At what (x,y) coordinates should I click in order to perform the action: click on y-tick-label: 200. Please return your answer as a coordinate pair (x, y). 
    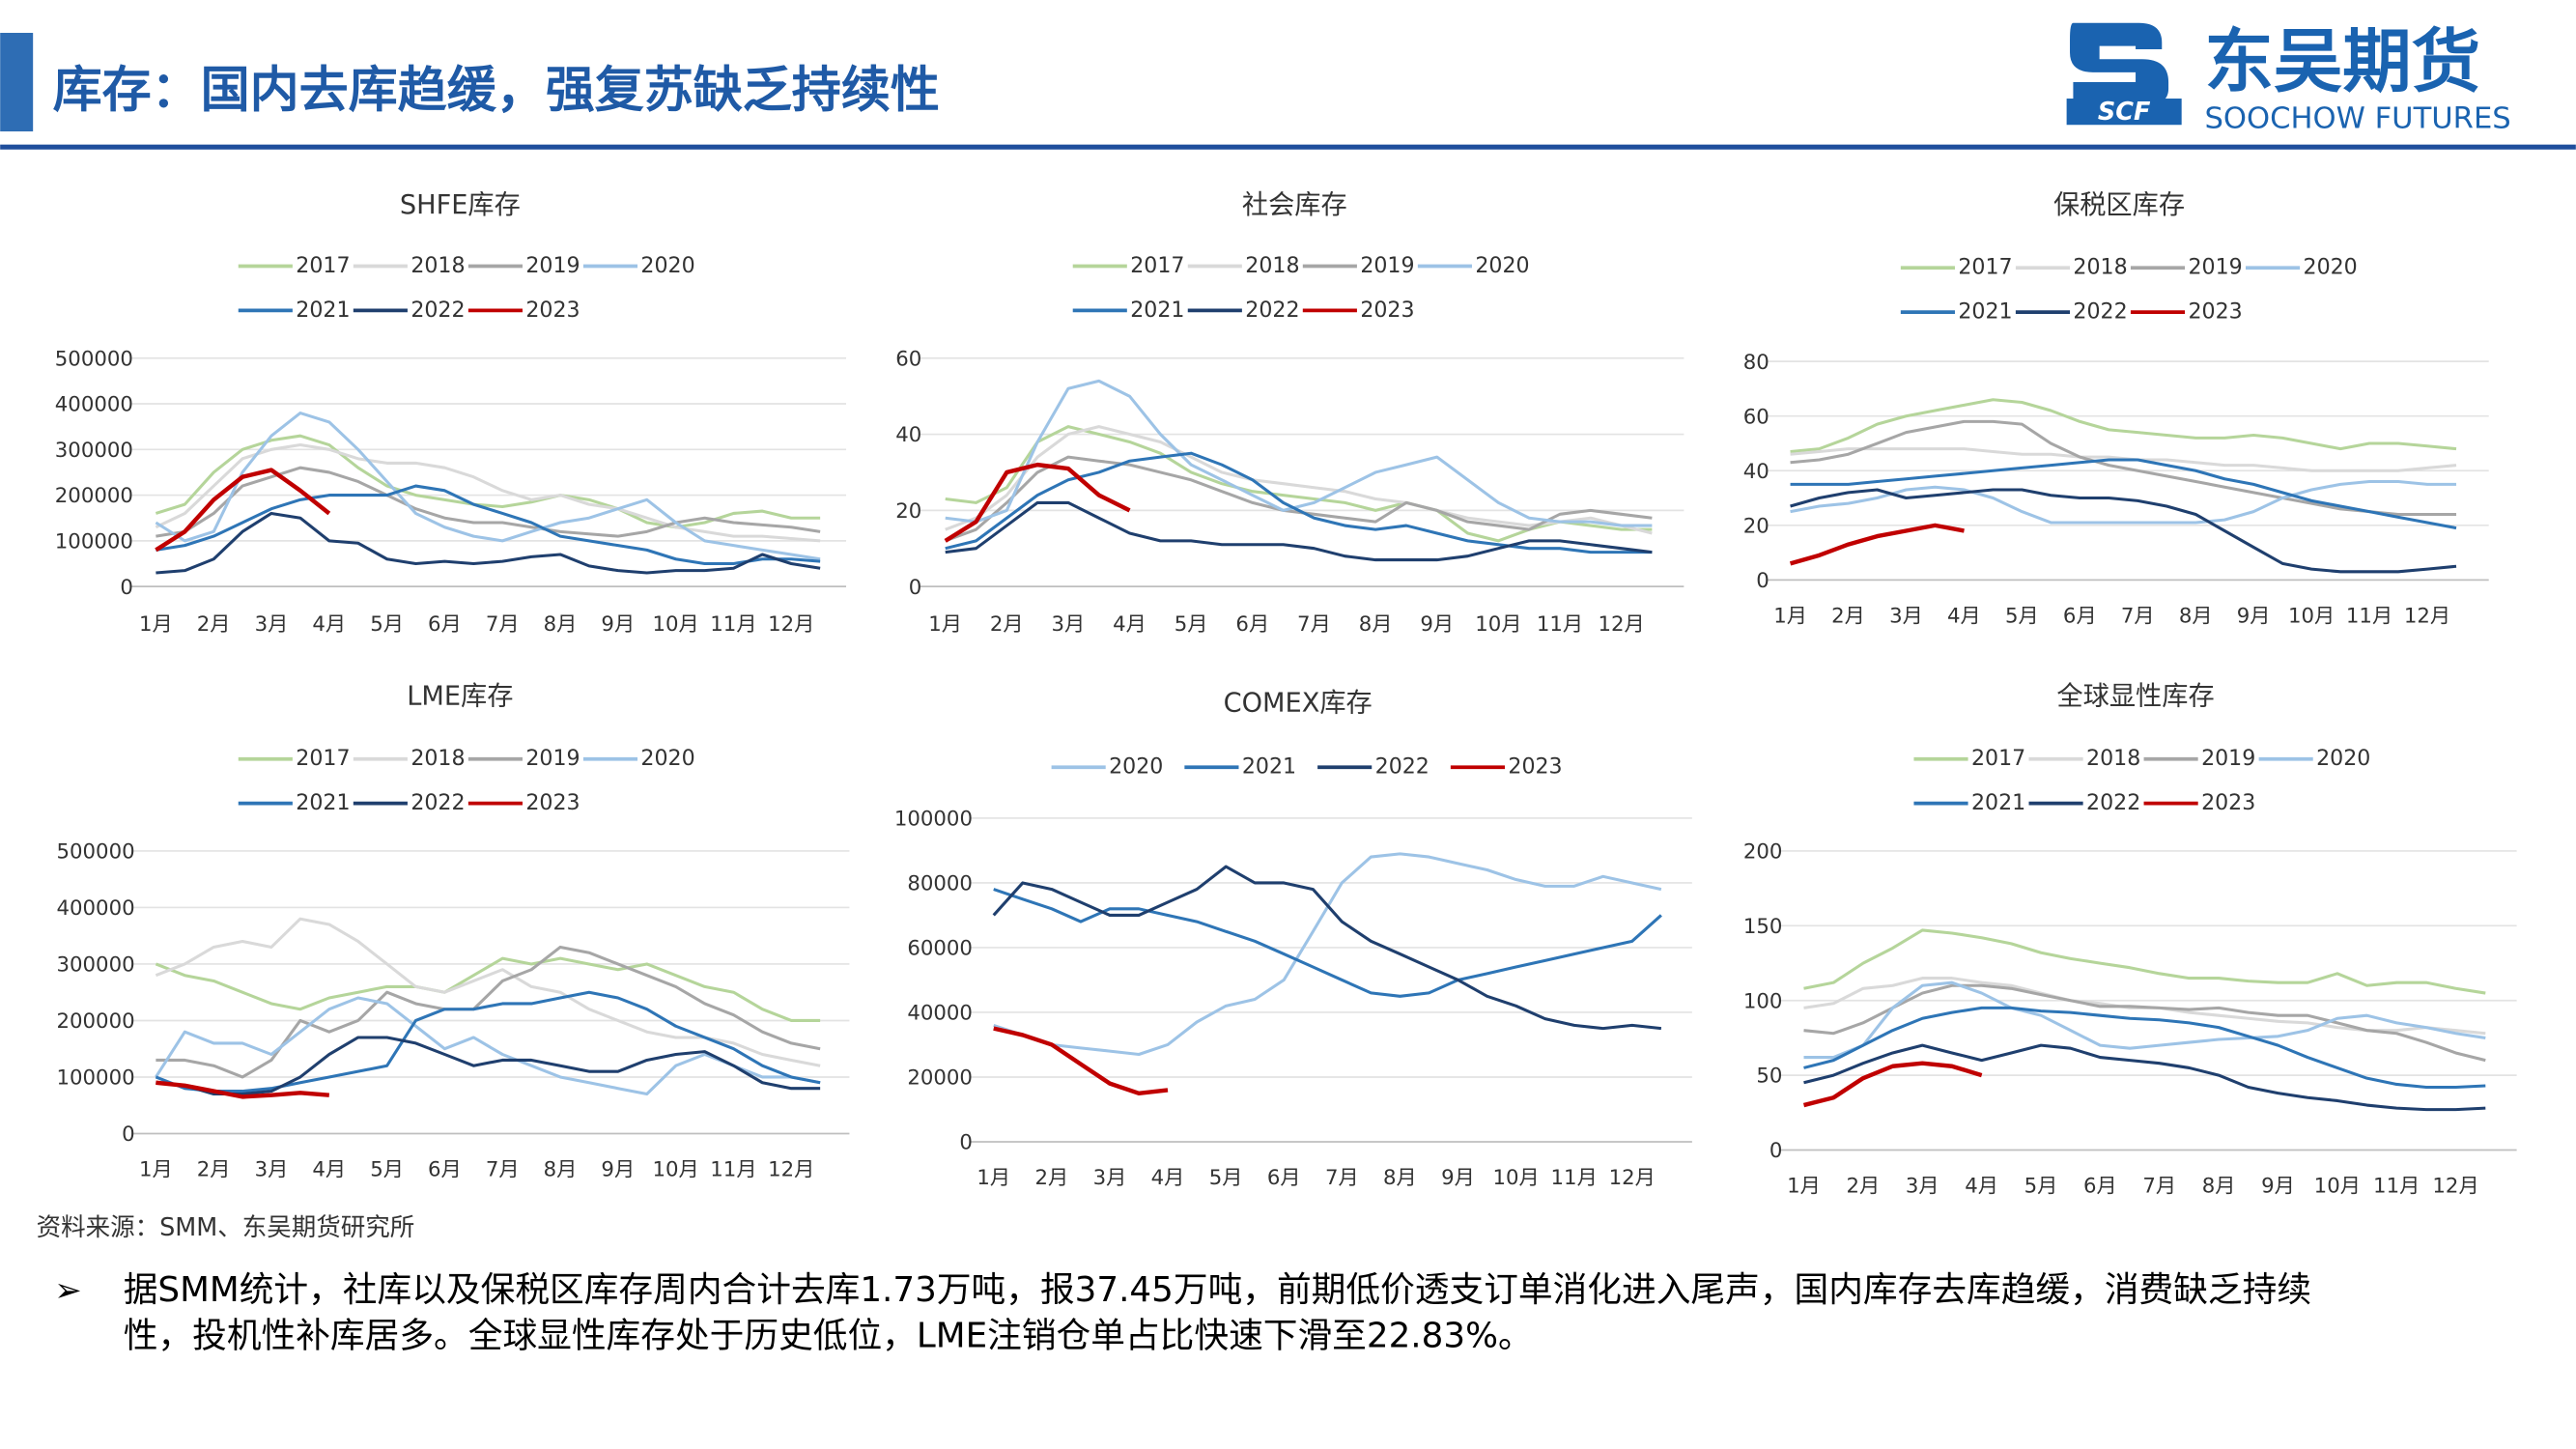
    Looking at the image, I should click on (1763, 852).